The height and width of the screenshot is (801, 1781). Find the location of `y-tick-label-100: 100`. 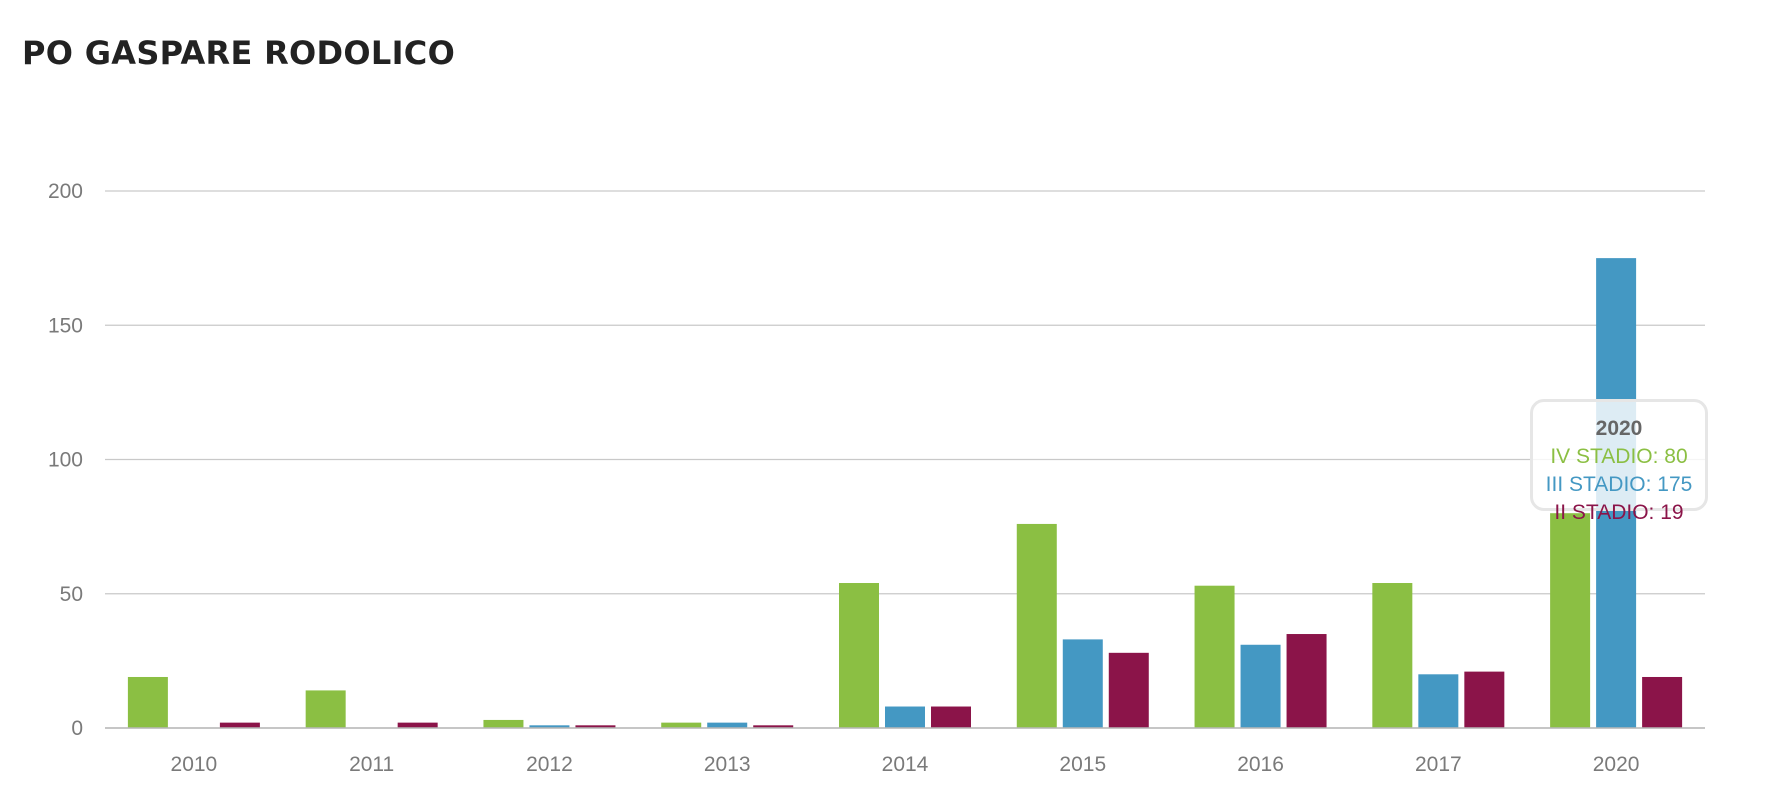

y-tick-label-100: 100 is located at coordinates (65, 460).